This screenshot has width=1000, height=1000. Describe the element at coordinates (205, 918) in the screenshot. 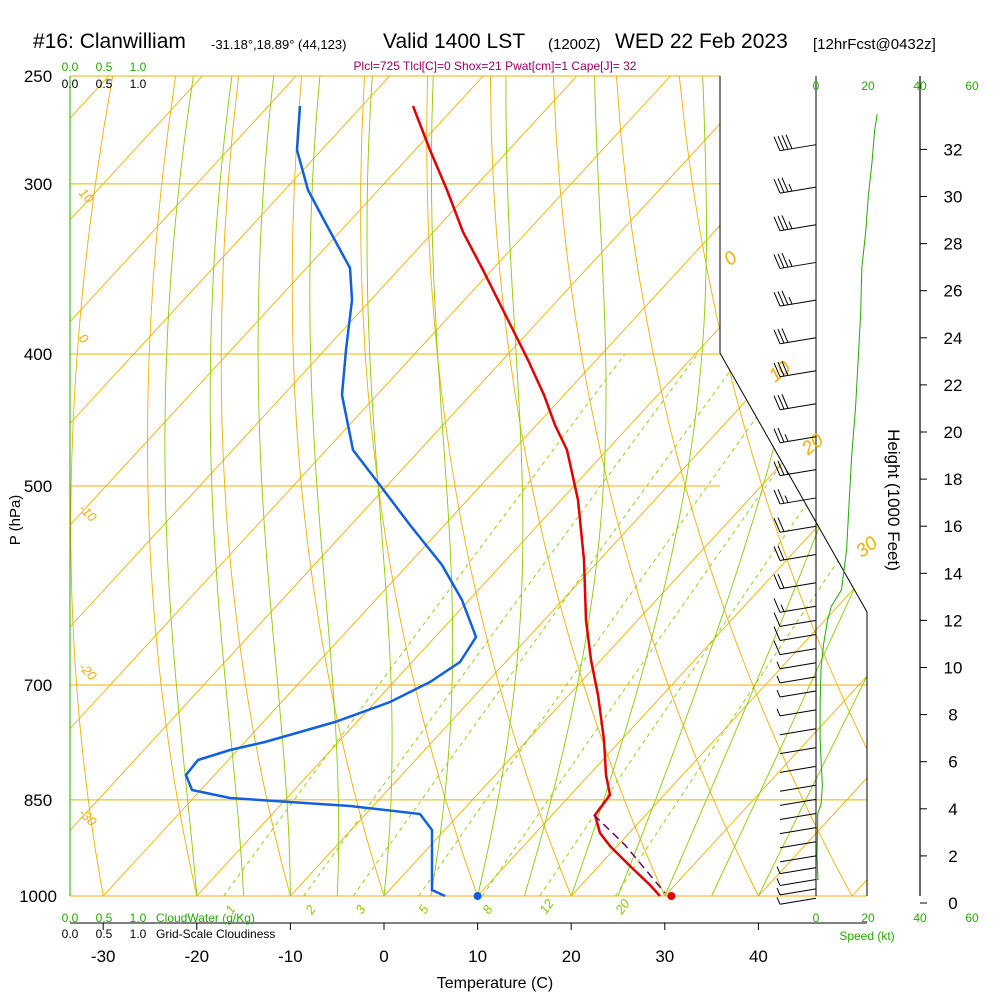

I see `cloud-water-label: CloudWater (g/Kg)` at that location.